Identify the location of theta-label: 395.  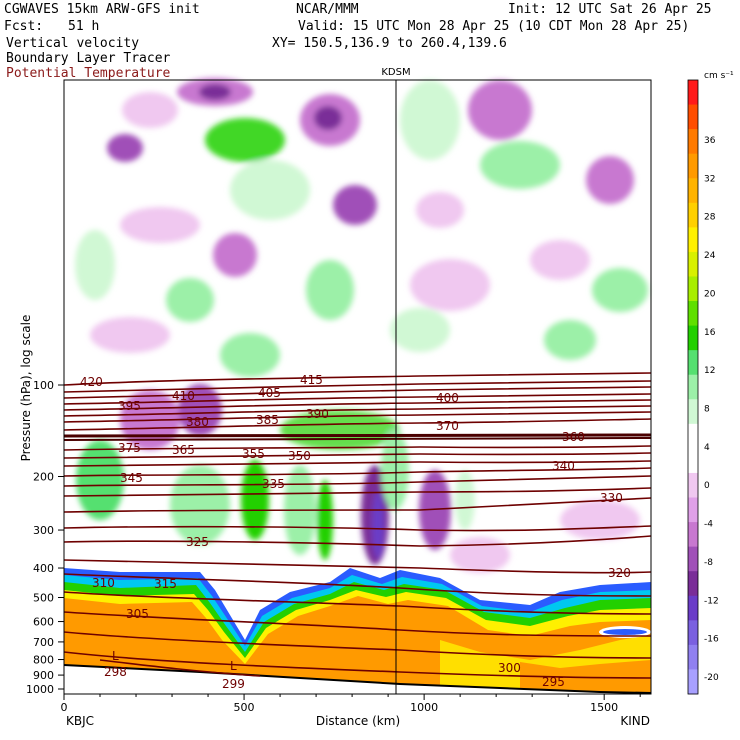
(129, 406).